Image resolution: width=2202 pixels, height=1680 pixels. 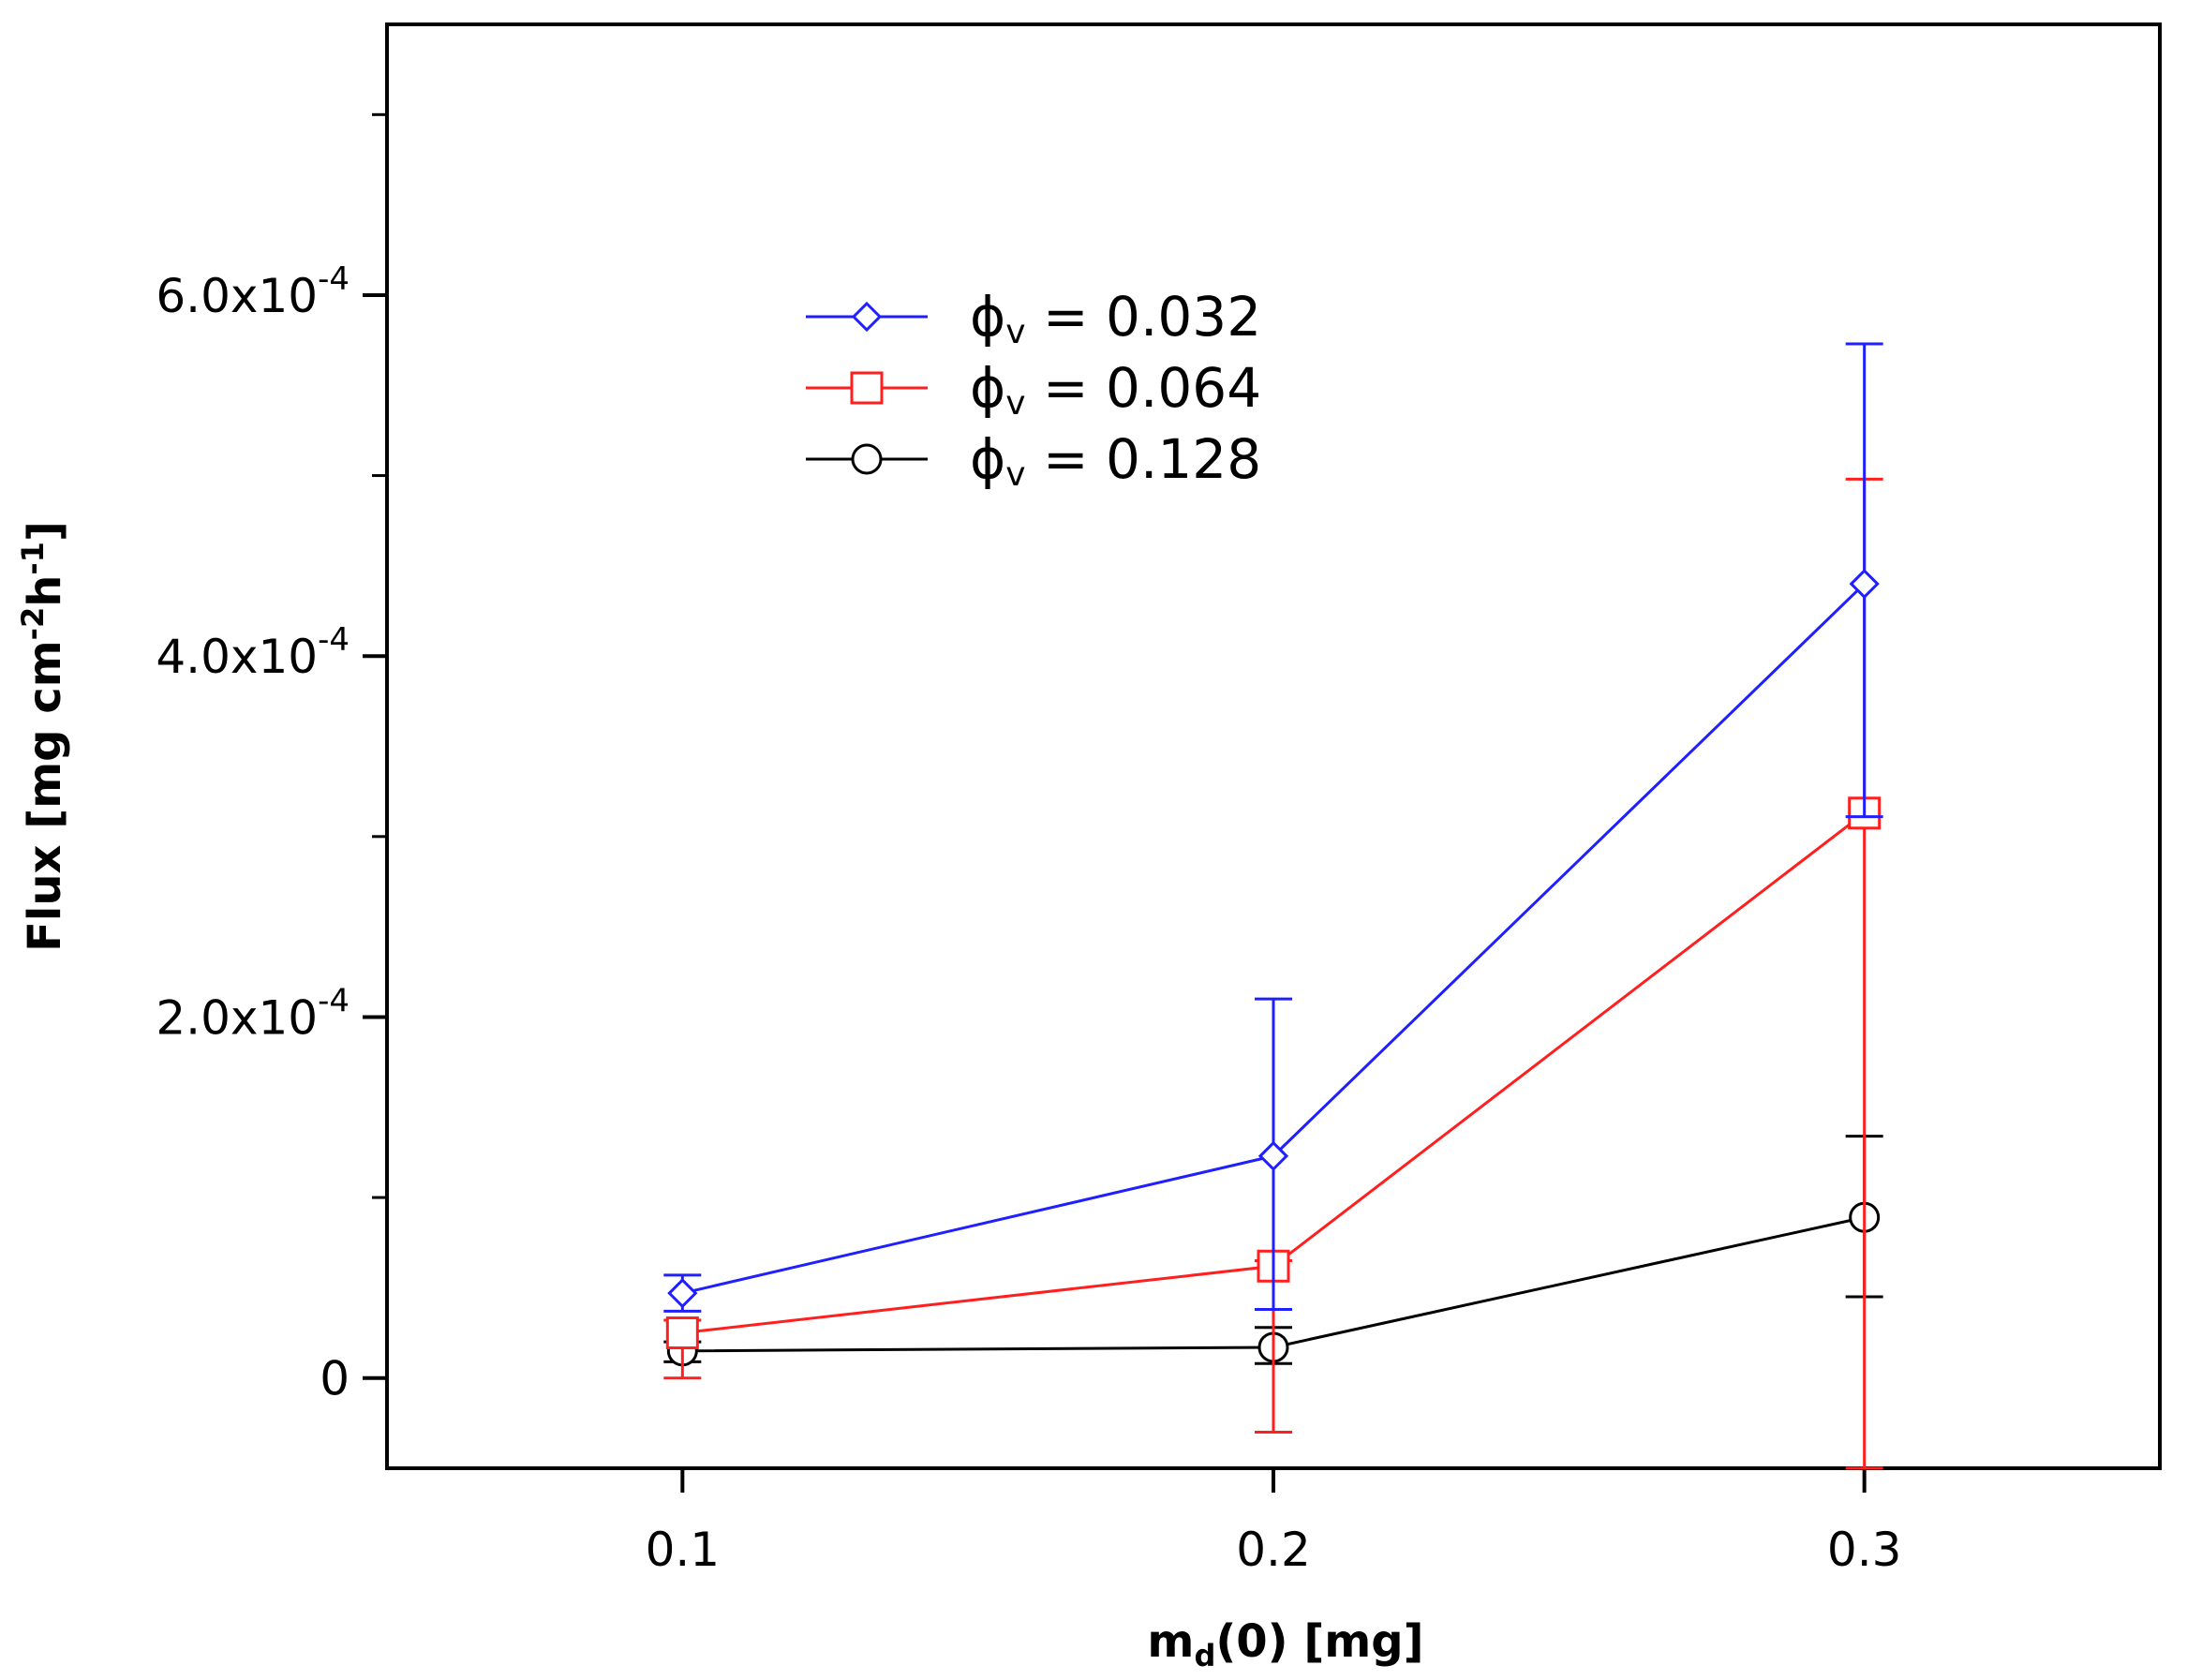 What do you see at coordinates (253, 1014) in the screenshot?
I see `y-tick-label: 2.0x10⁻⁴` at bounding box center [253, 1014].